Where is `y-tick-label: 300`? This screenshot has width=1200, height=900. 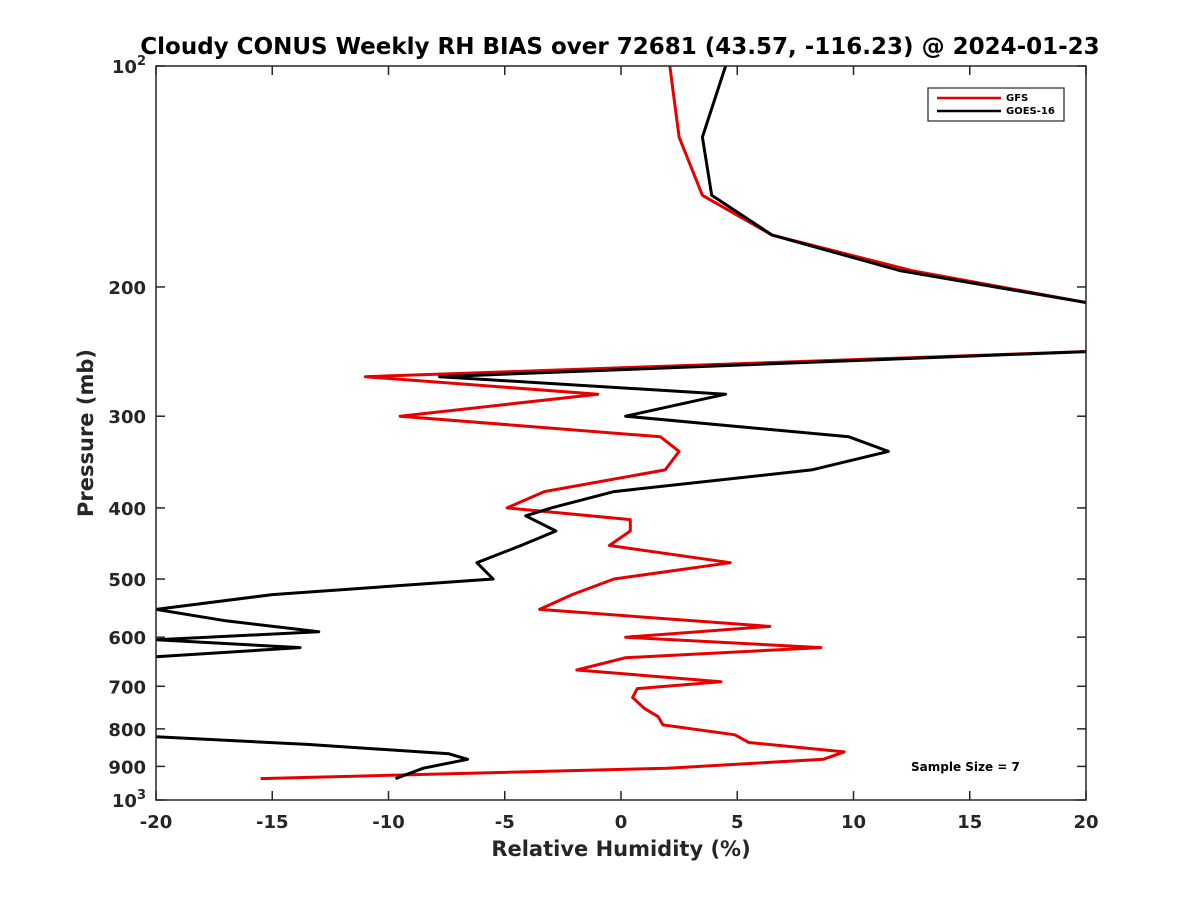 y-tick-label: 300 is located at coordinates (127, 417).